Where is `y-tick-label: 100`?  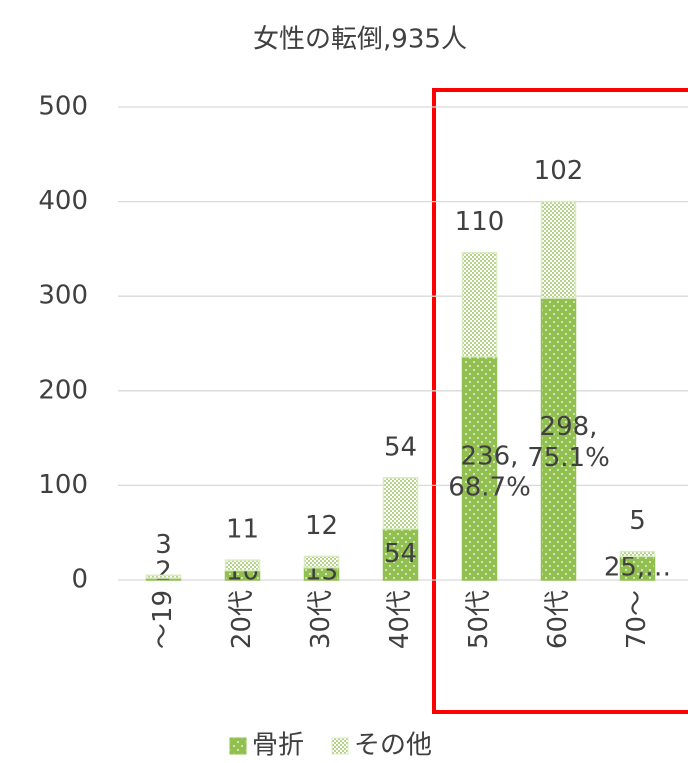
y-tick-label: 100 is located at coordinates (63, 485).